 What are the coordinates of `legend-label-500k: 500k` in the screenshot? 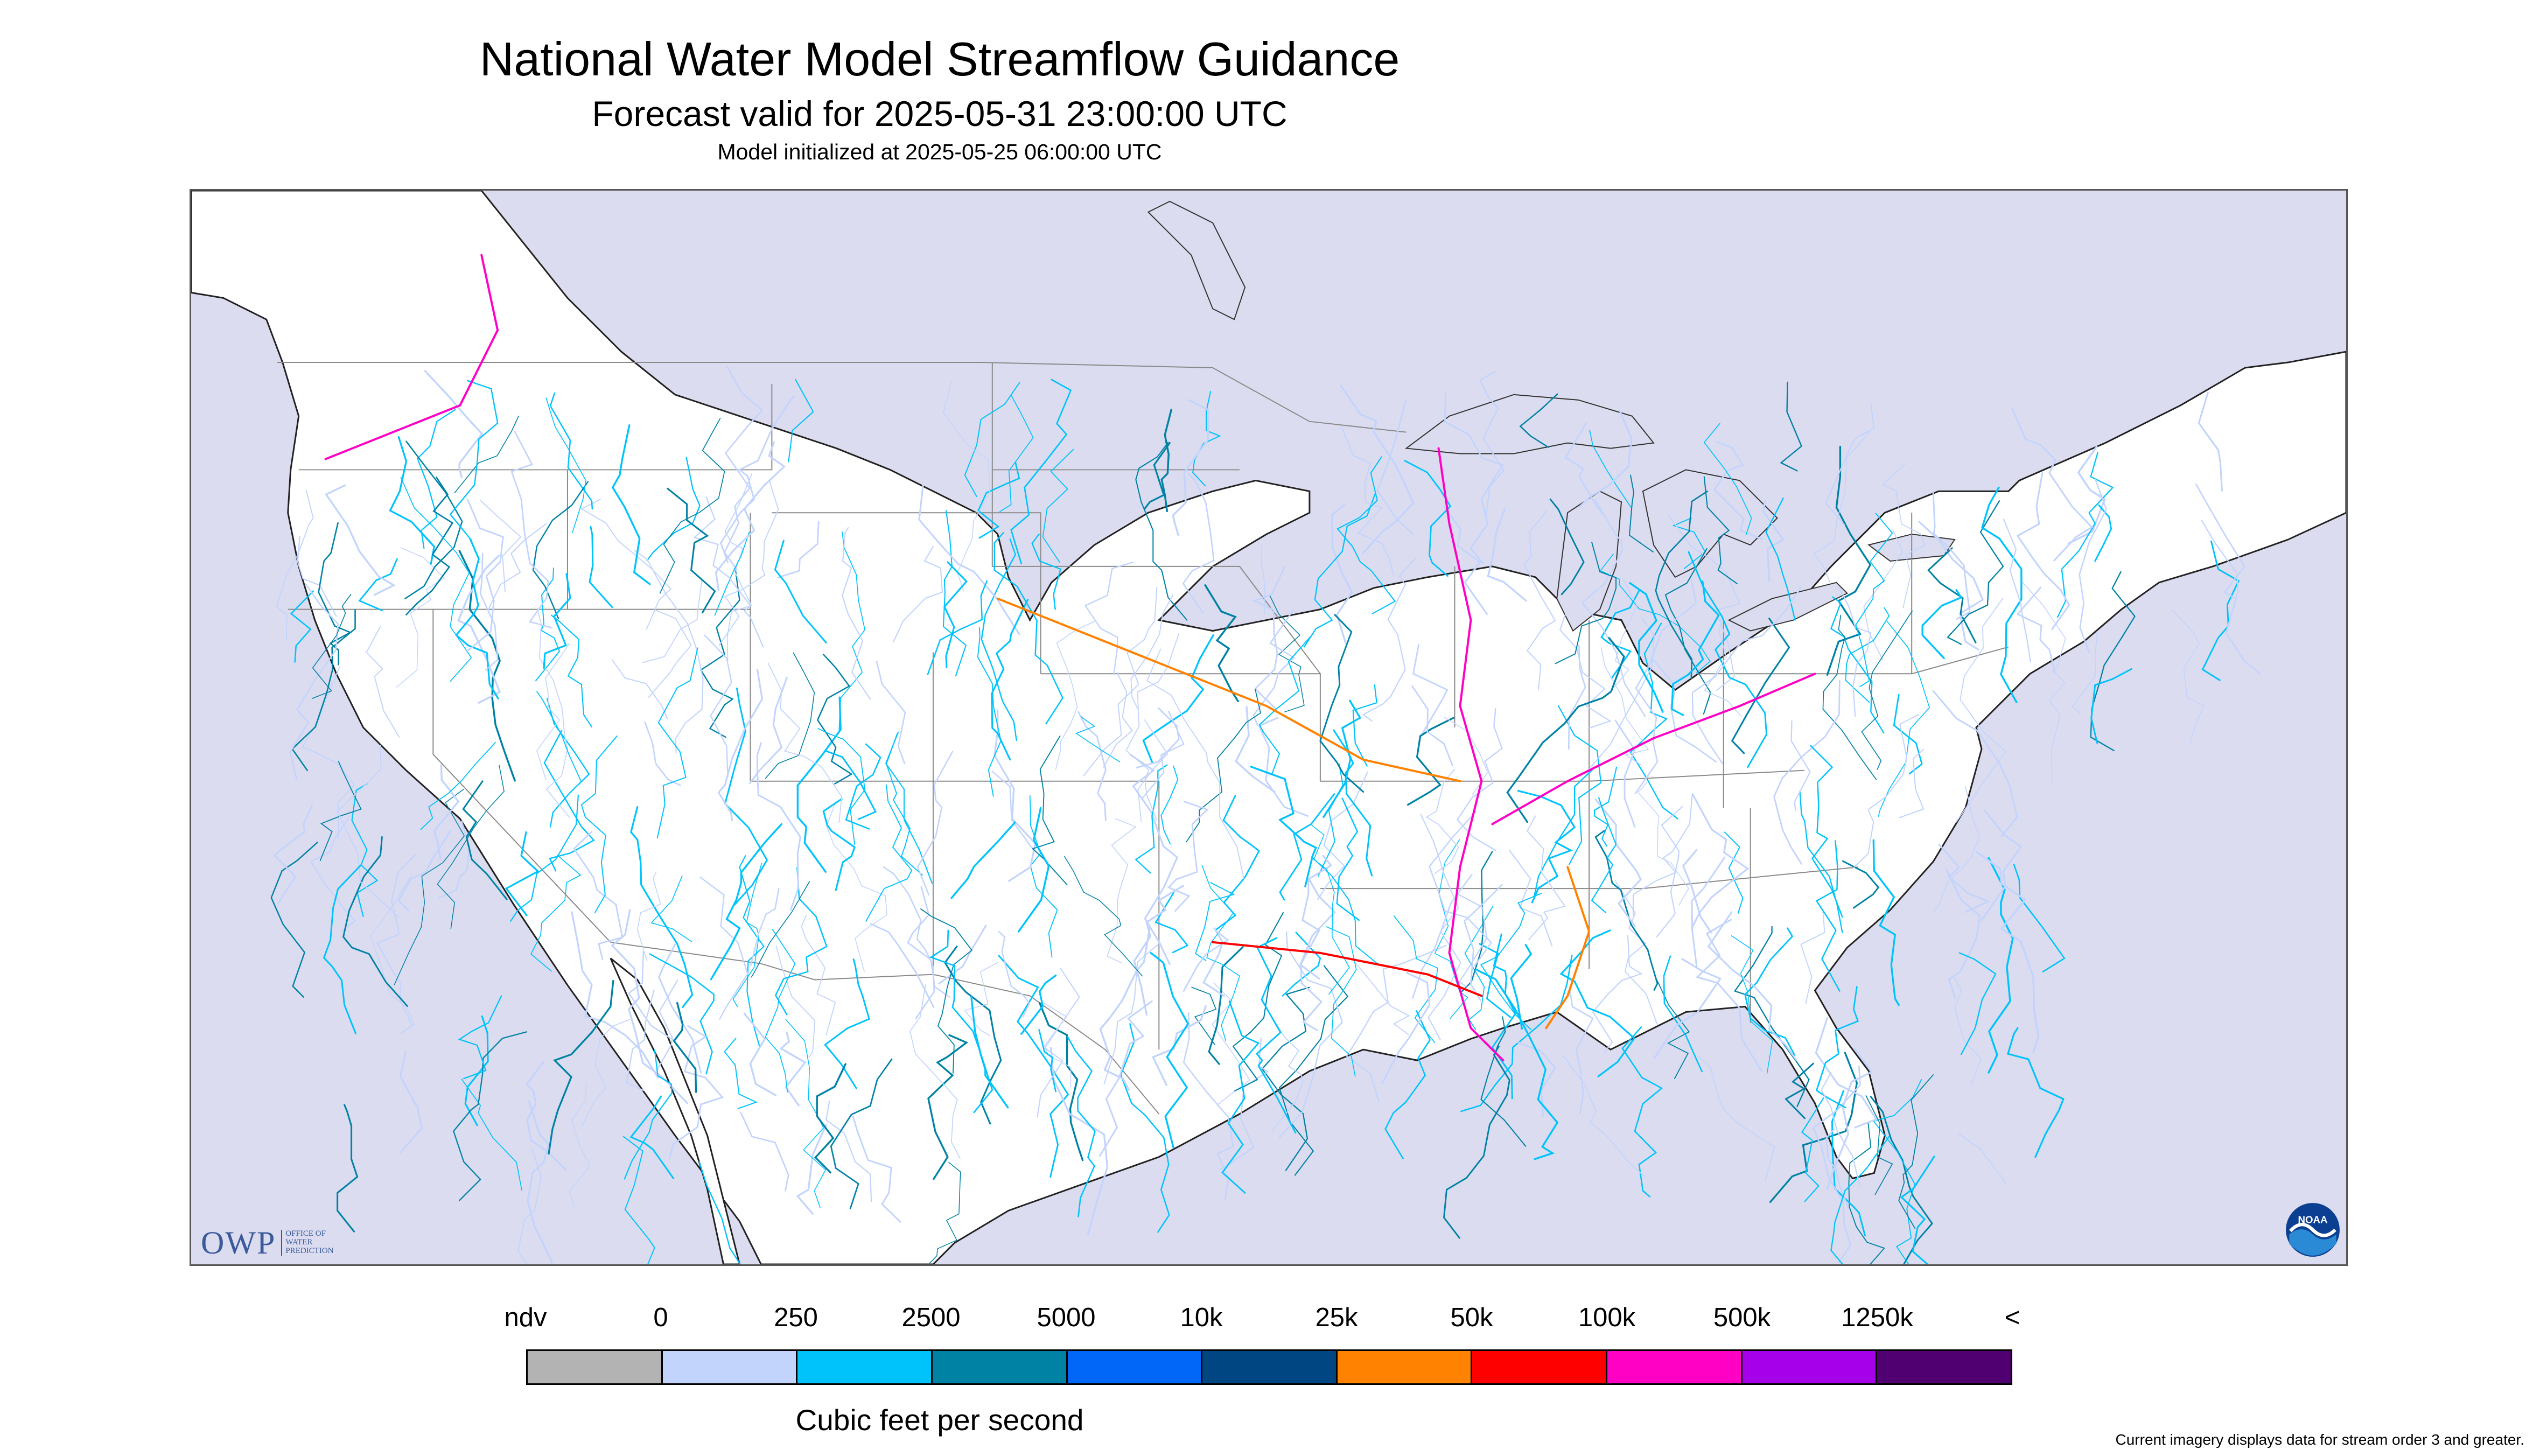 It's located at (1742, 1317).